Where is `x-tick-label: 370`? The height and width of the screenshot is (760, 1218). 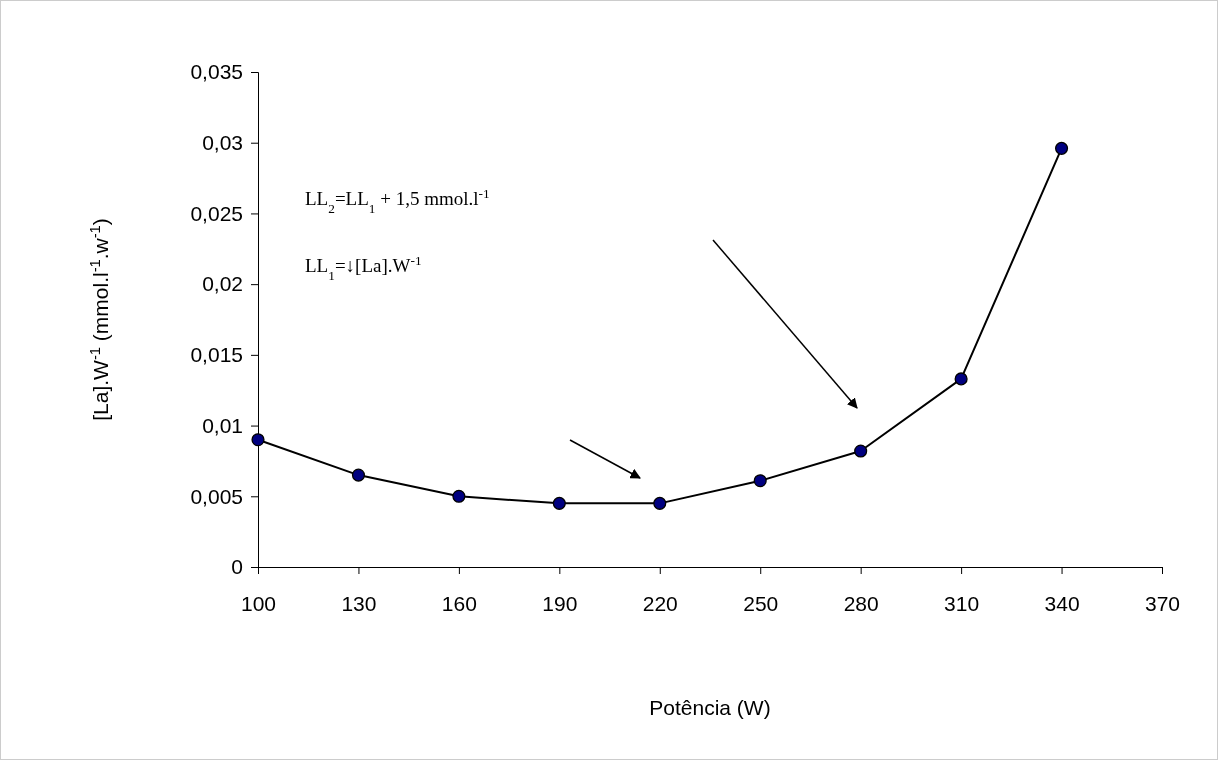
x-tick-label: 370 is located at coordinates (1162, 603).